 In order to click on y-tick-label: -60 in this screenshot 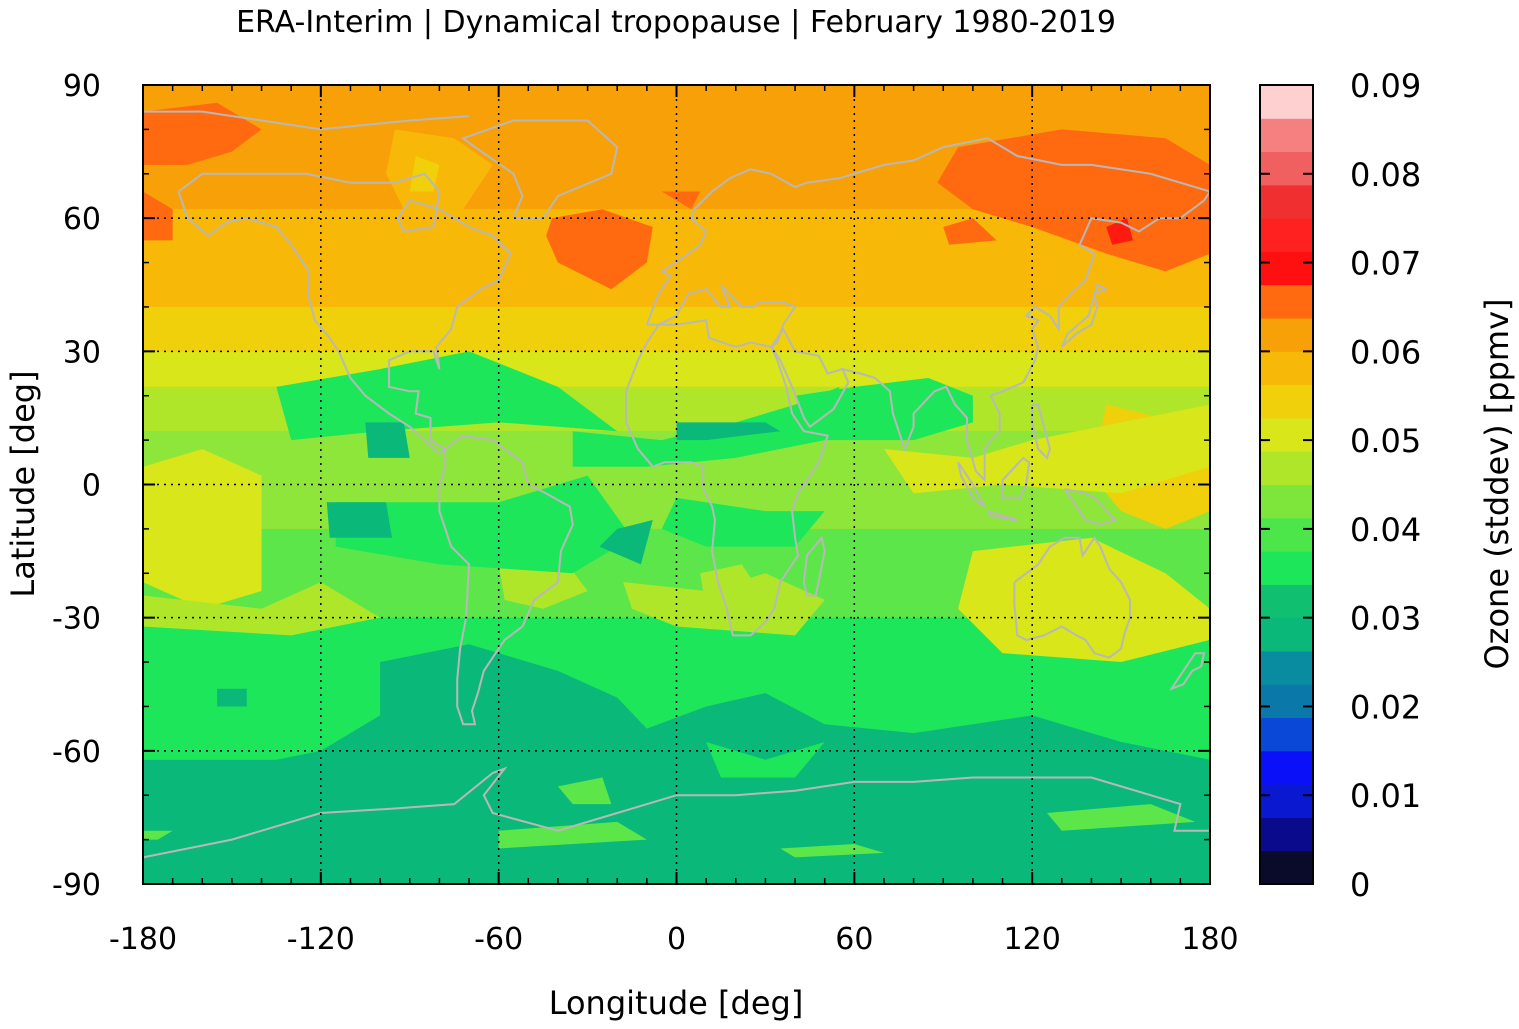, I will do `click(76, 752)`.